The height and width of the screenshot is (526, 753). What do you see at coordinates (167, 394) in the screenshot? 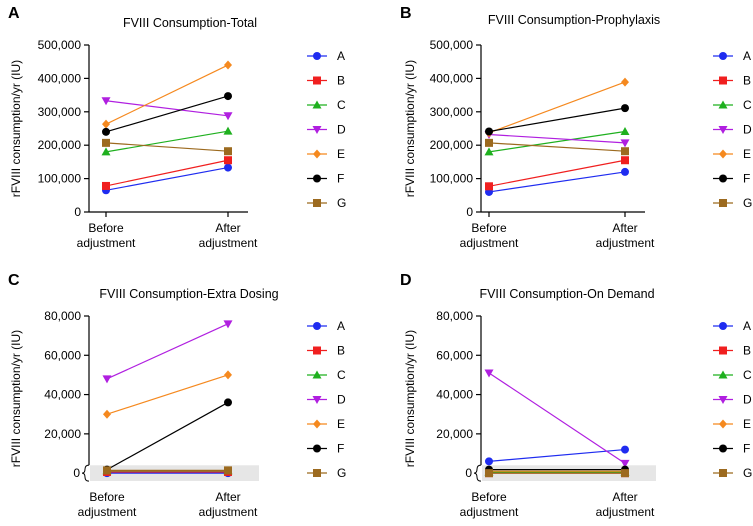
I see `series-e` at bounding box center [167, 394].